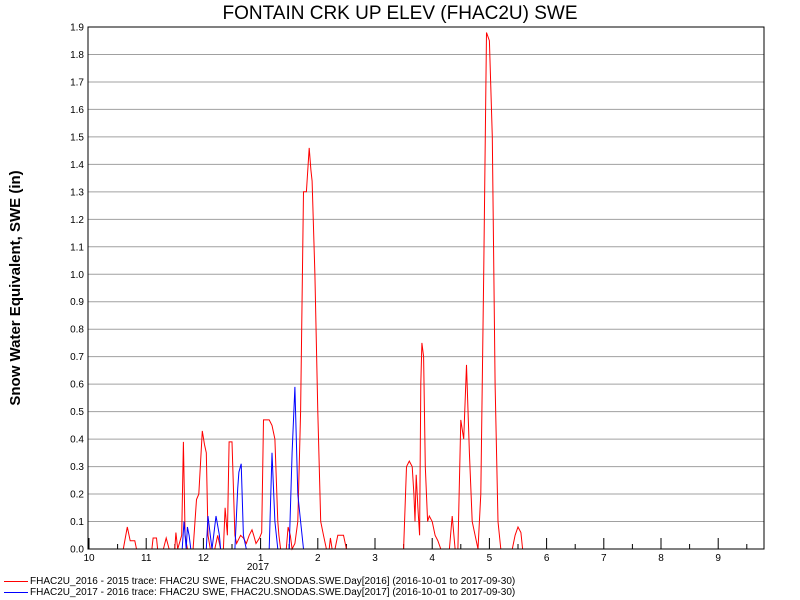 The width and height of the screenshot is (800, 600). What do you see at coordinates (77, 247) in the screenshot?
I see `y-tick-label: 1.1` at bounding box center [77, 247].